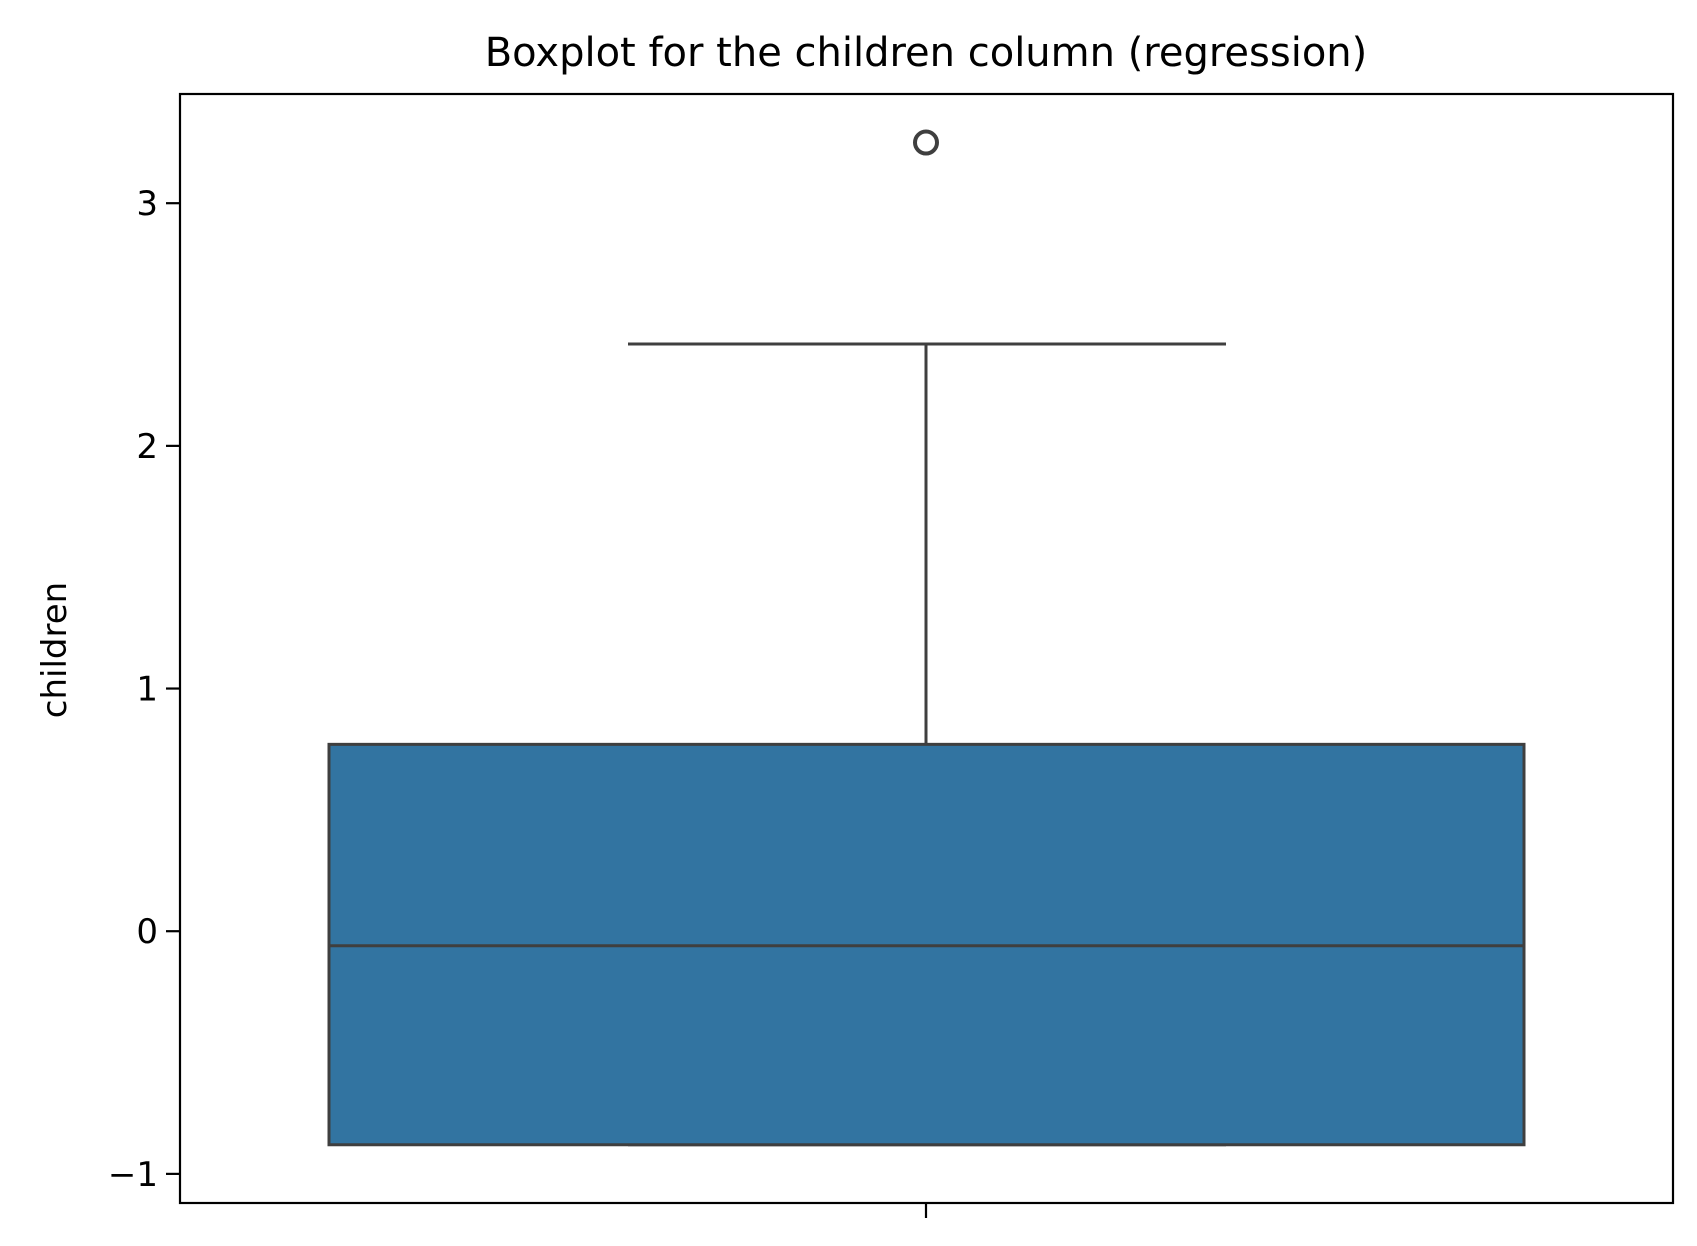 This screenshot has width=1697, height=1246. What do you see at coordinates (147, 690) in the screenshot?
I see `y-tick-label: 1` at bounding box center [147, 690].